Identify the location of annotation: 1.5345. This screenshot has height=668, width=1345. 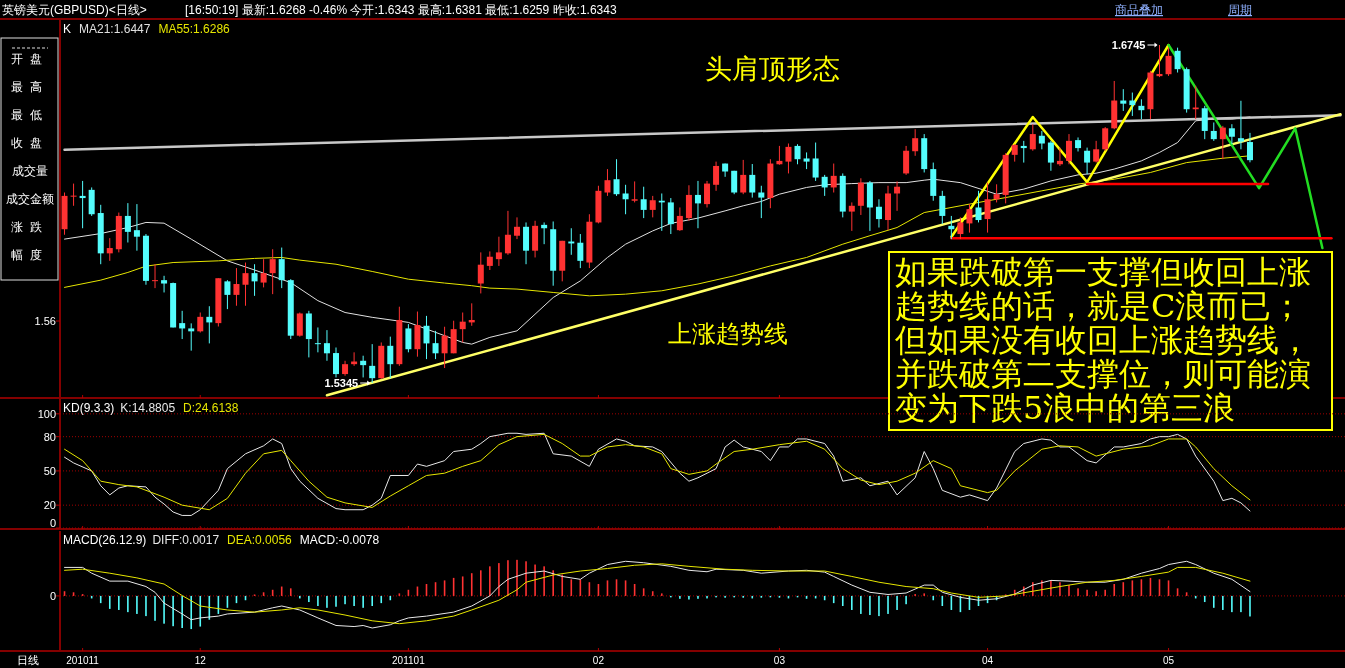
(341, 383).